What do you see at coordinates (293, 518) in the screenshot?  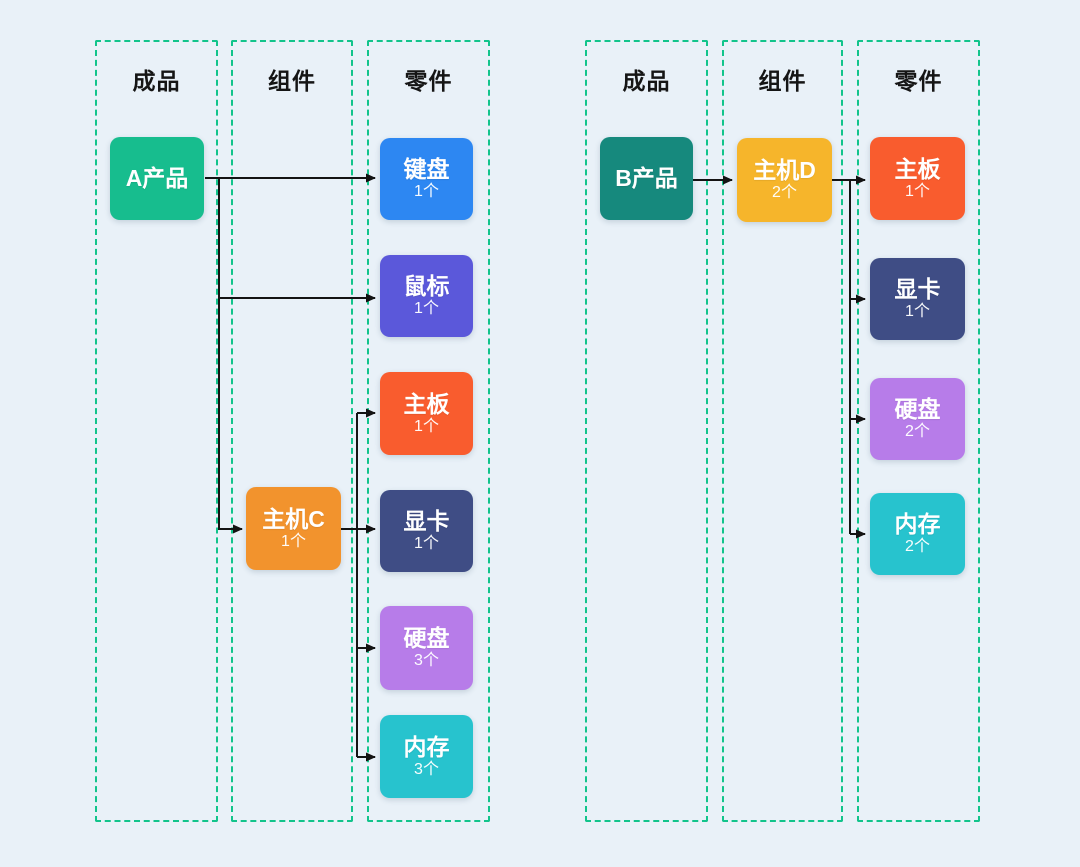 I see `node-label: 主机C` at bounding box center [293, 518].